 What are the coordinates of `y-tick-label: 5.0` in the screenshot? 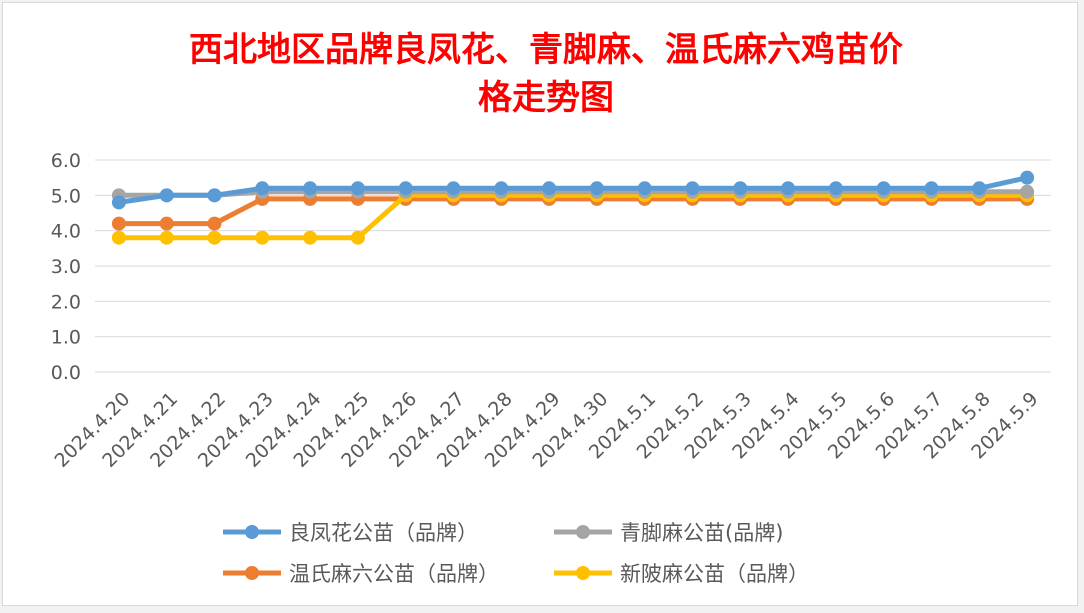 It's located at (66, 196).